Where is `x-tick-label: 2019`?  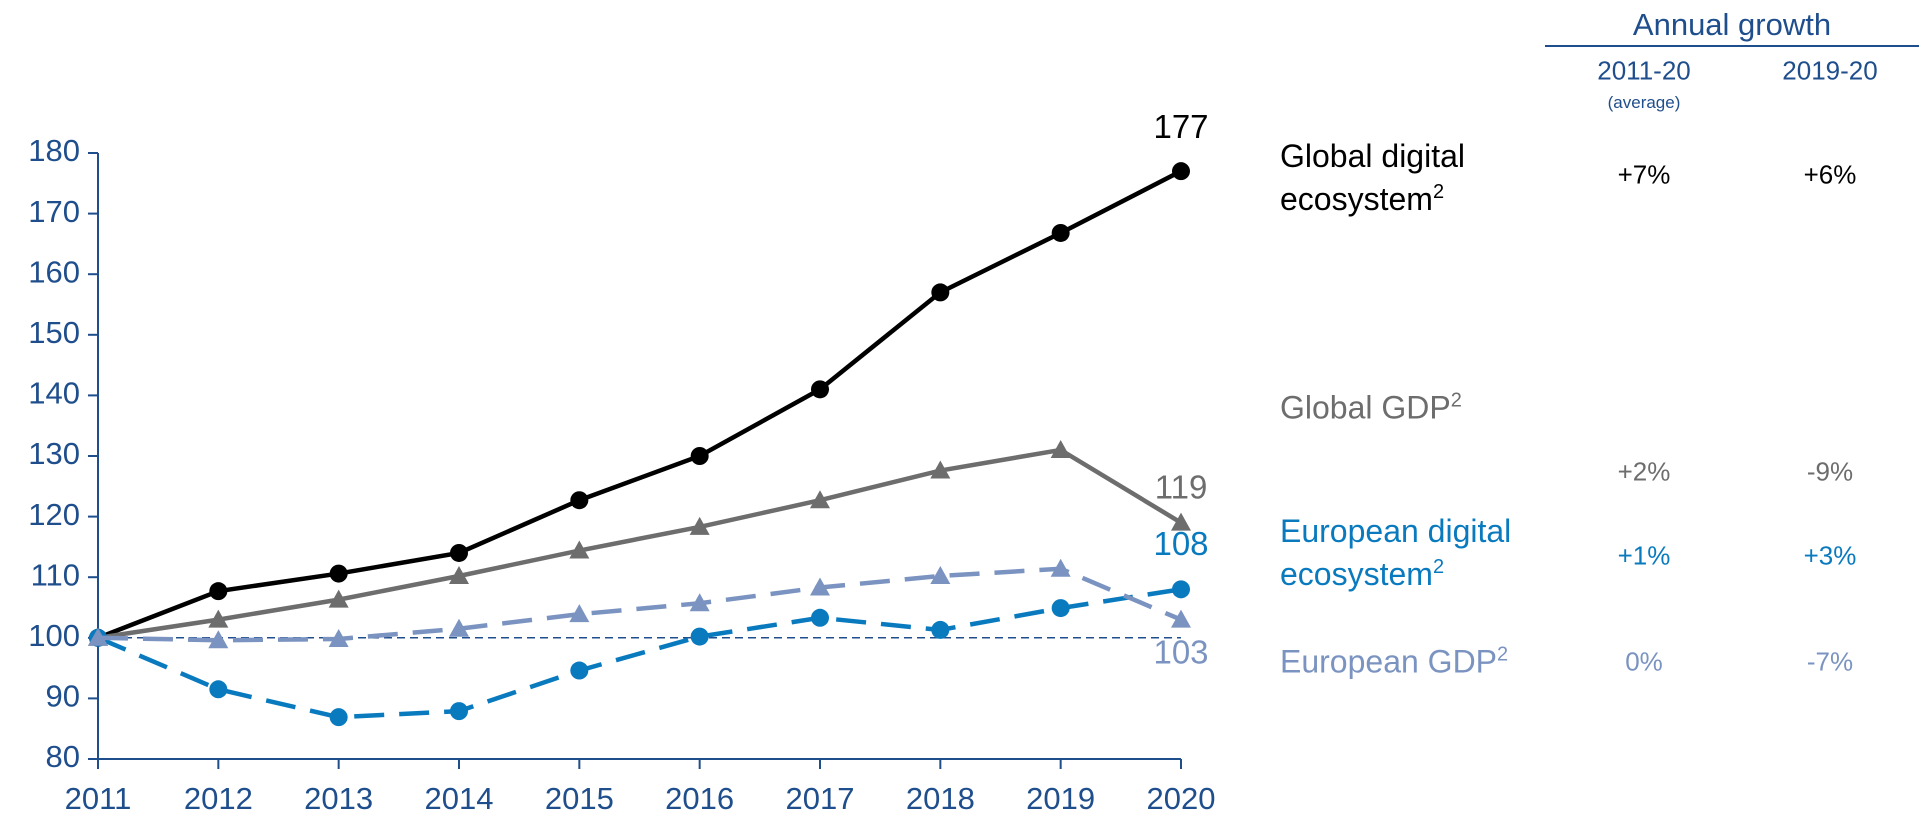
x-tick-label: 2019 is located at coordinates (1060, 798).